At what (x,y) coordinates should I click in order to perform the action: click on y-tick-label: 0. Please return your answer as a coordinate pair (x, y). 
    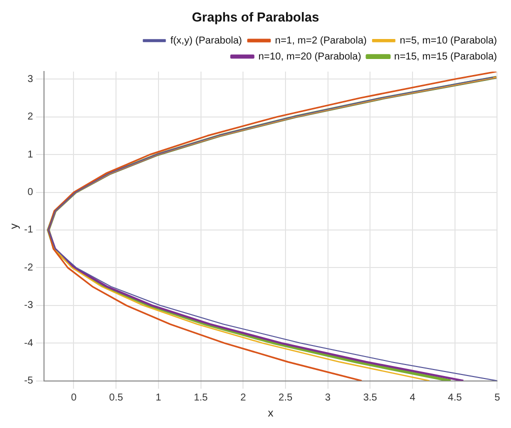
    Looking at the image, I should click on (31, 192).